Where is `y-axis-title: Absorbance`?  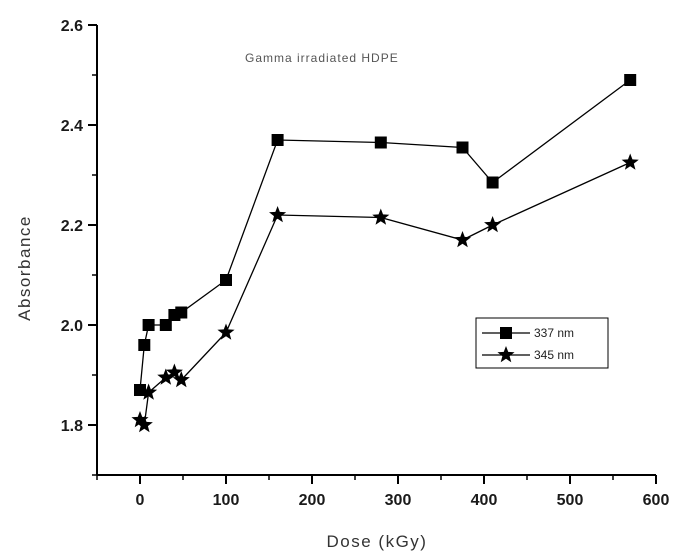 y-axis-title: Absorbance is located at coordinates (24, 268).